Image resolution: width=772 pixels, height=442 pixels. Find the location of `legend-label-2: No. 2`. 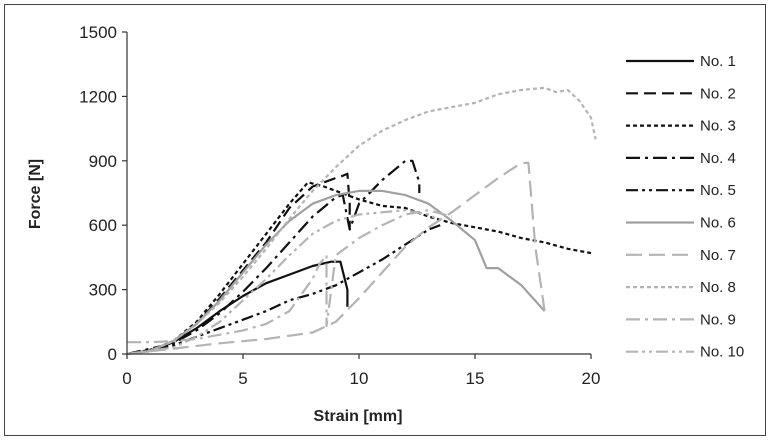

legend-label-2: No. 2 is located at coordinates (718, 93).